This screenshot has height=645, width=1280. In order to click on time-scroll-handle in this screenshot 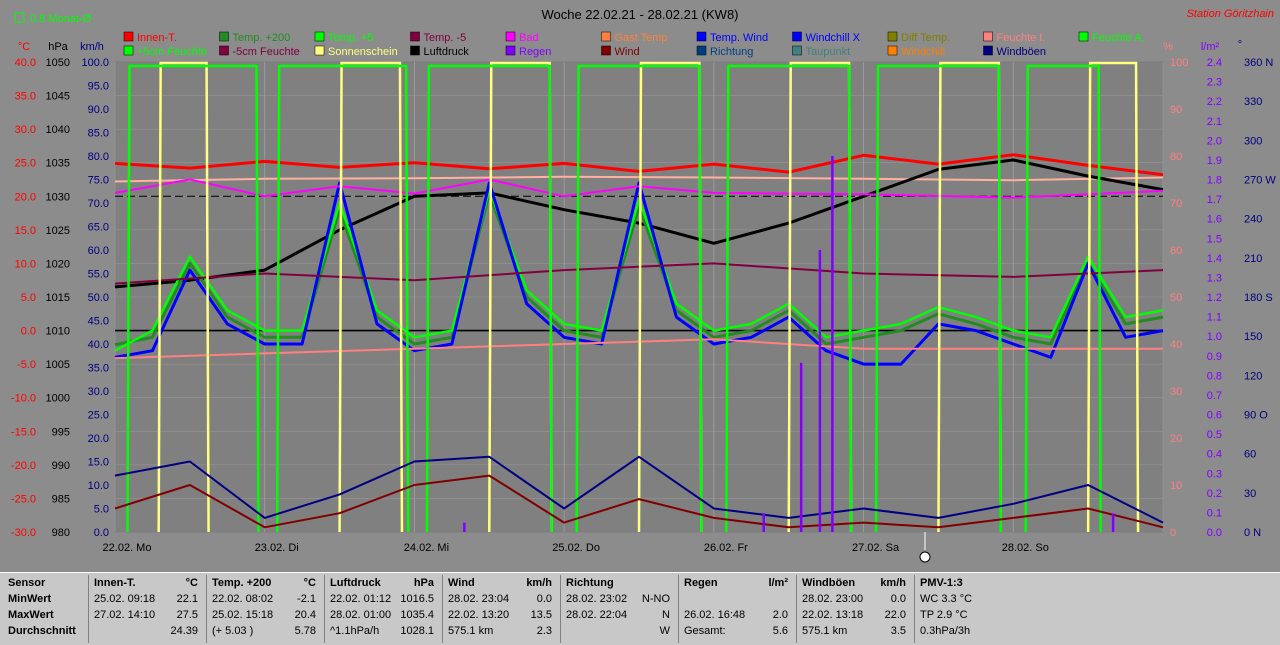, I will do `click(925, 557)`.